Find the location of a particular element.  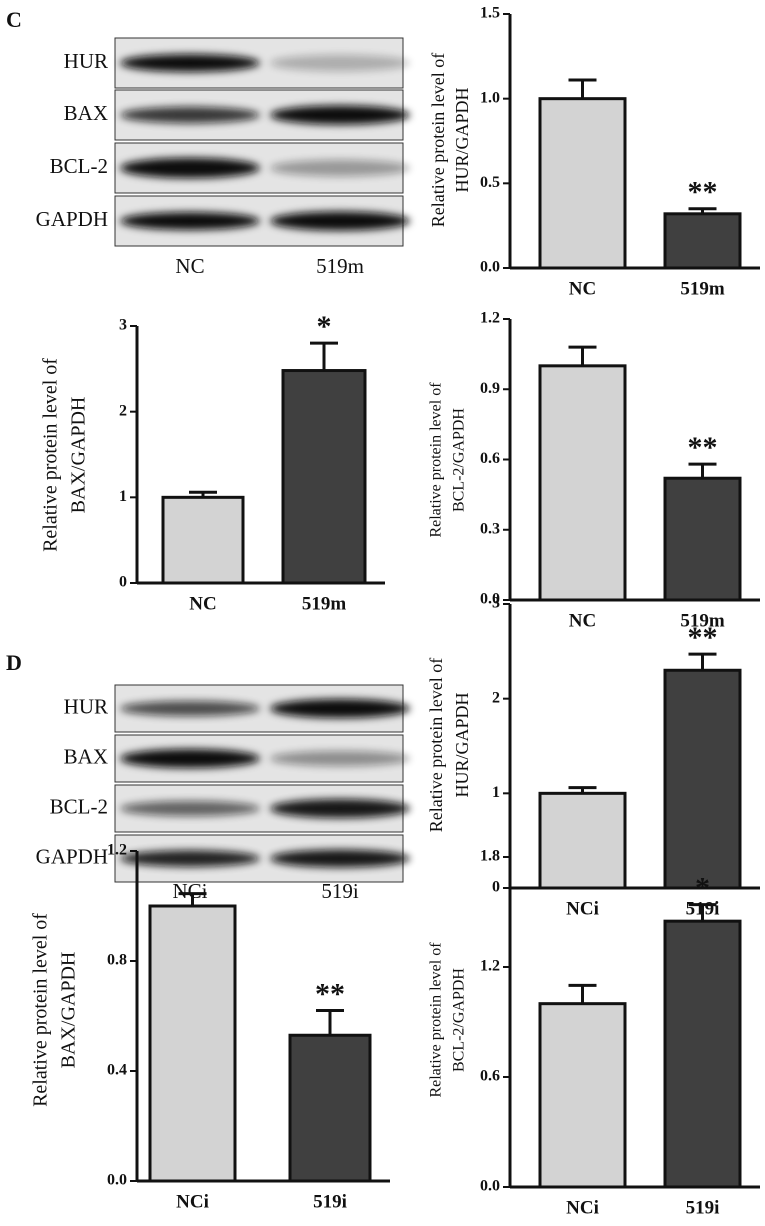

y-tick-label: 0.4 is located at coordinates (117, 1070).